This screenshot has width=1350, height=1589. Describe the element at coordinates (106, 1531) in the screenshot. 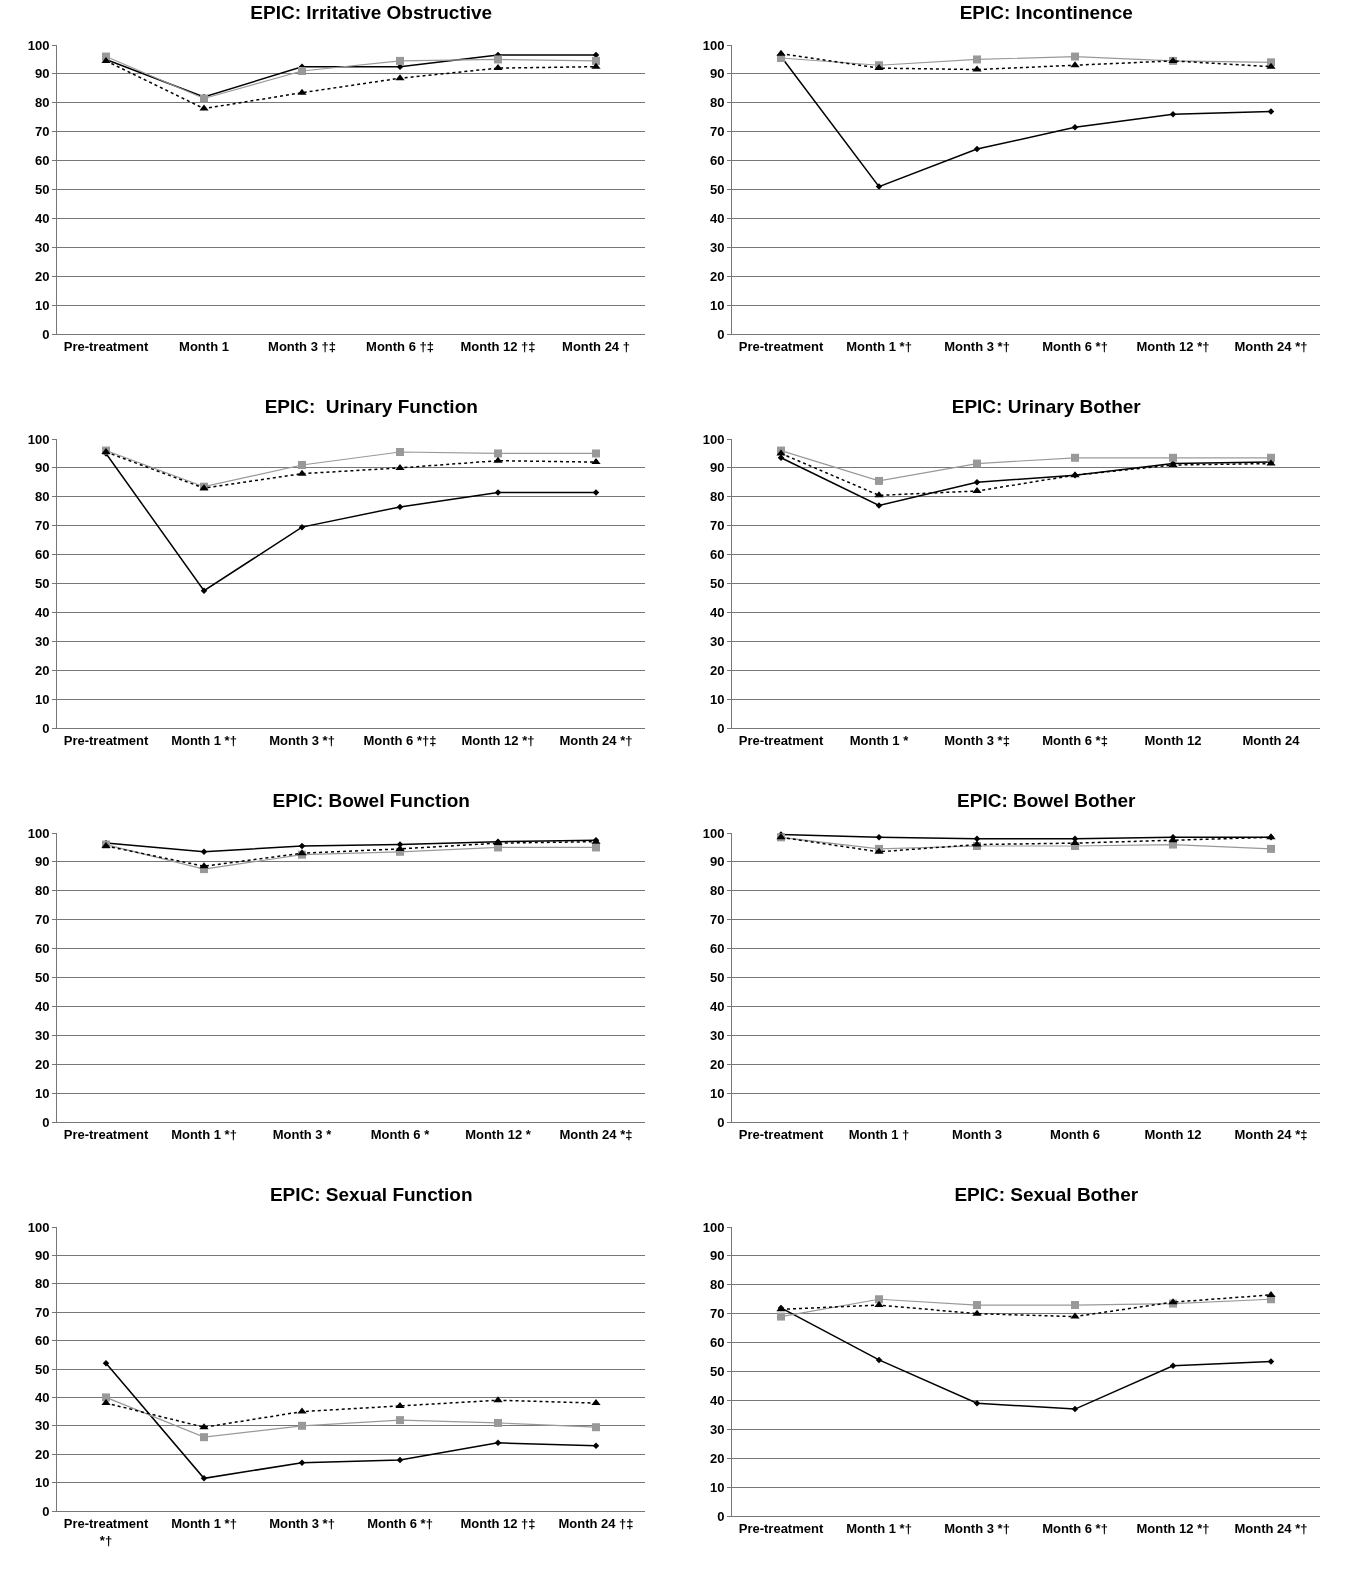

I see `x-tick-label: Pre-treatment *†` at that location.